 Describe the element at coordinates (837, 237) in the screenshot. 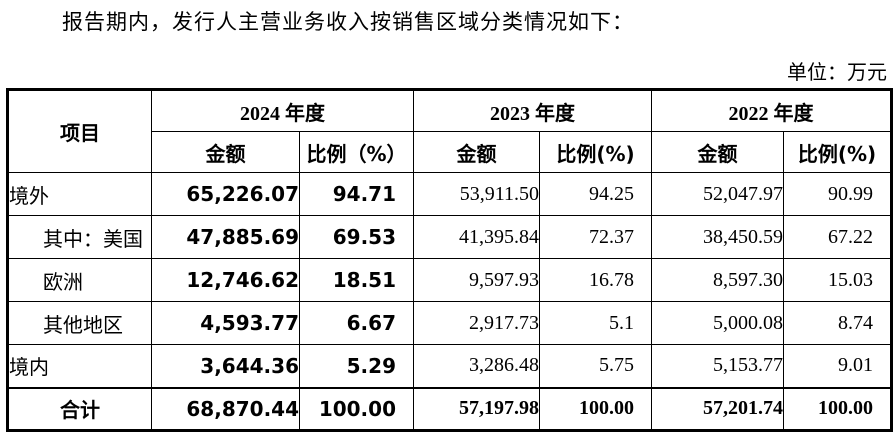

I see `ratio-cell-2022: 67.22` at that location.